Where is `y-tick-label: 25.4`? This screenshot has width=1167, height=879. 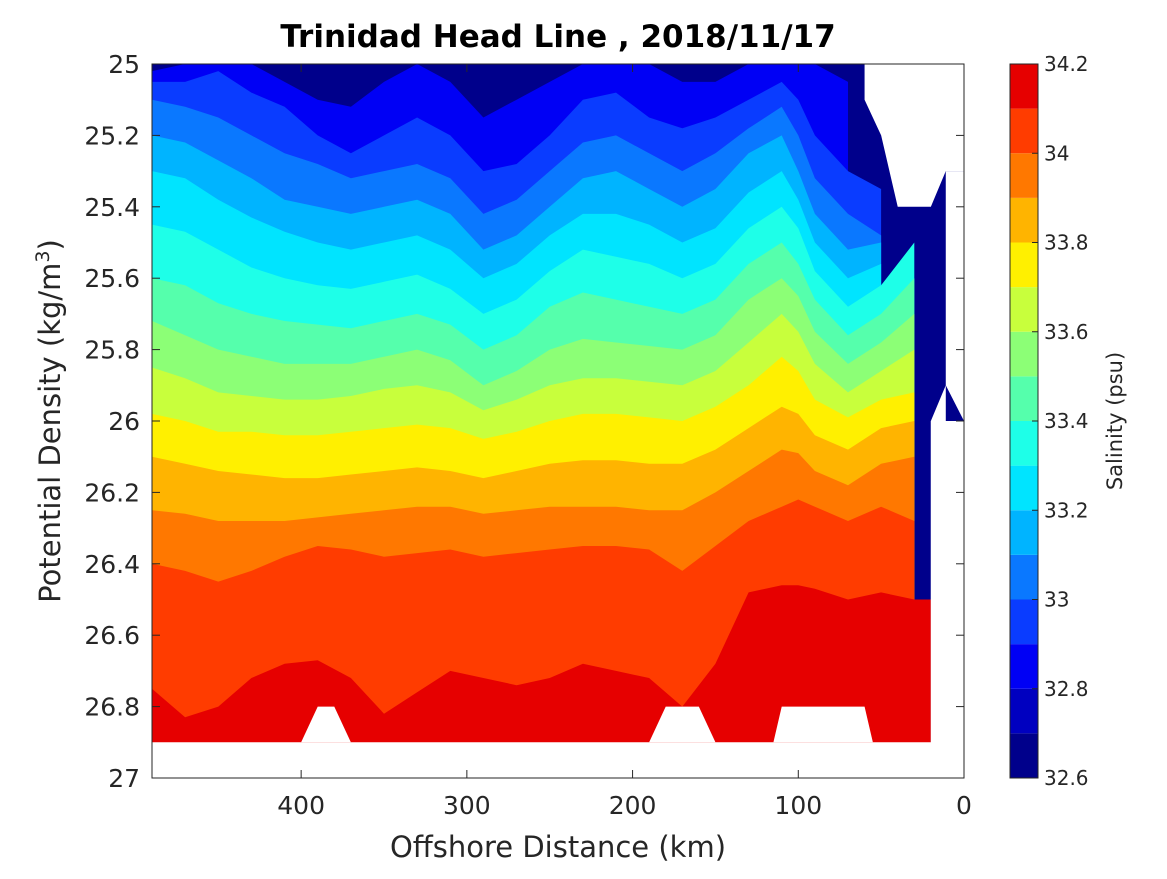 y-tick-label: 25.4 is located at coordinates (112, 207).